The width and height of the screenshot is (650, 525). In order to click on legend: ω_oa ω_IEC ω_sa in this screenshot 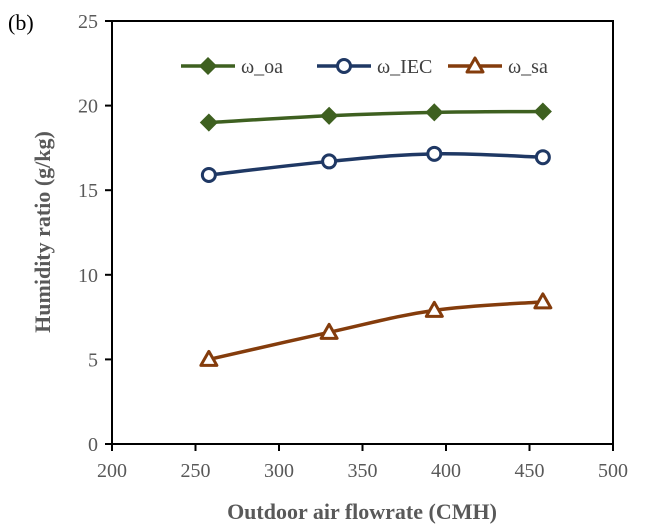, I will do `click(364, 67)`.